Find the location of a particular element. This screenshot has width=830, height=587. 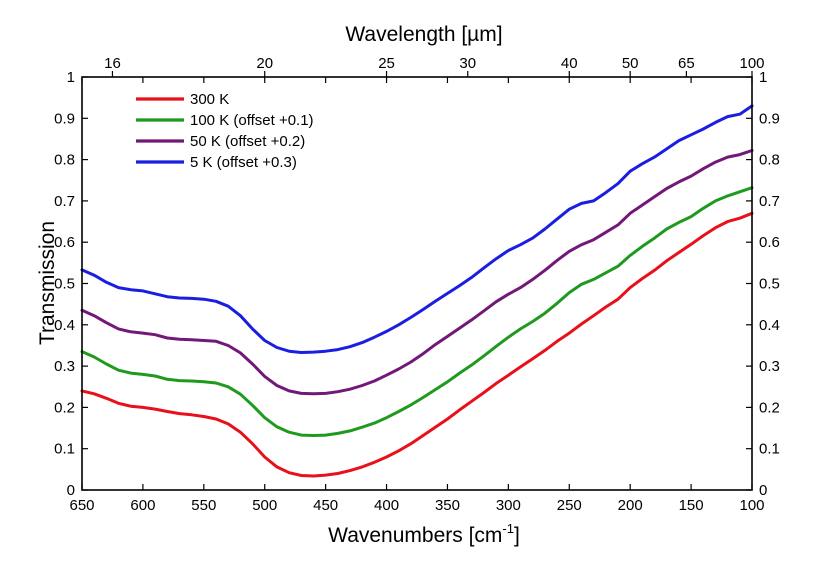

x-tick-label: 400 is located at coordinates (386, 505).